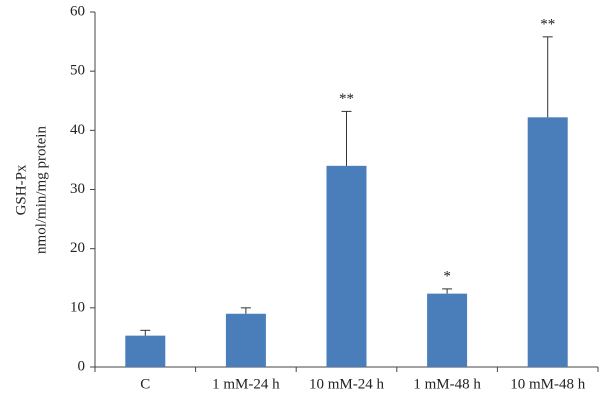  I want to click on x-tick-label: 10 mM-24 h, so click(347, 384).